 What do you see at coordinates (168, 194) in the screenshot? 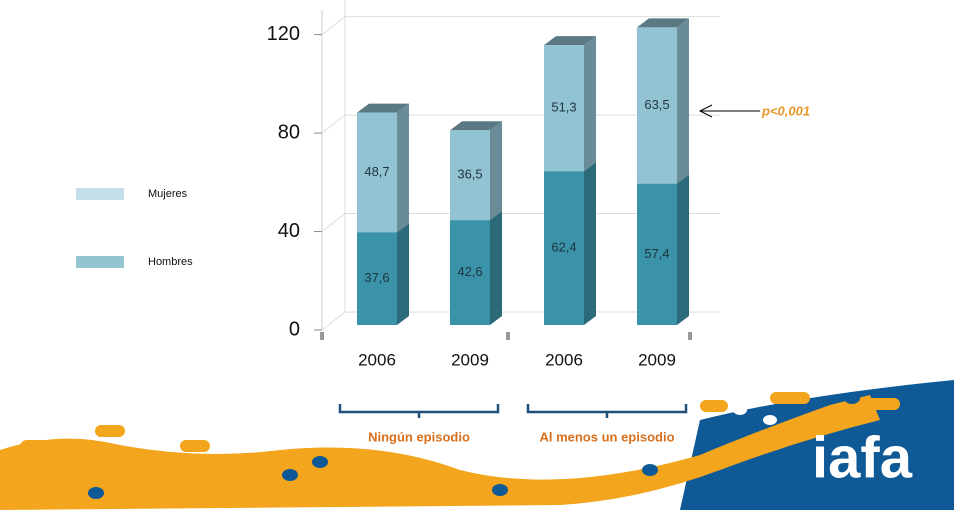
I see `legend-label: Mujeres` at bounding box center [168, 194].